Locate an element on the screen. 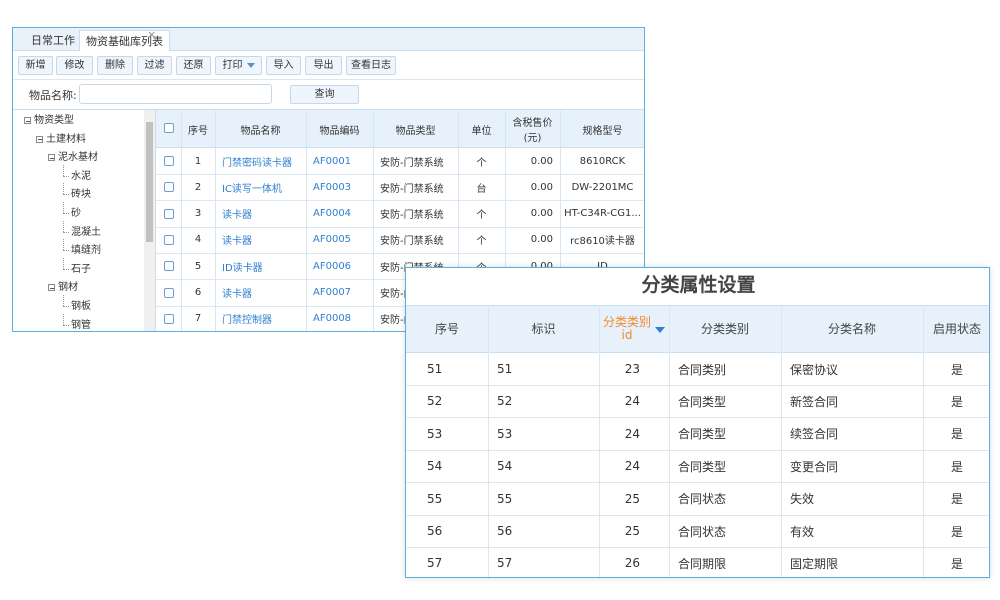 This screenshot has height=600, width=1000. toolbar-button: 新增 is located at coordinates (35, 65).